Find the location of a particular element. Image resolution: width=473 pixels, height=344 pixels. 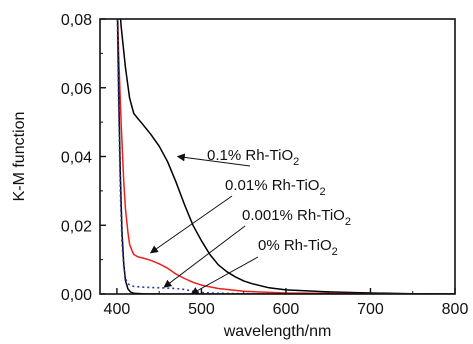

annotation-label: 0.01% Rh-TiO2 is located at coordinates (275, 187).